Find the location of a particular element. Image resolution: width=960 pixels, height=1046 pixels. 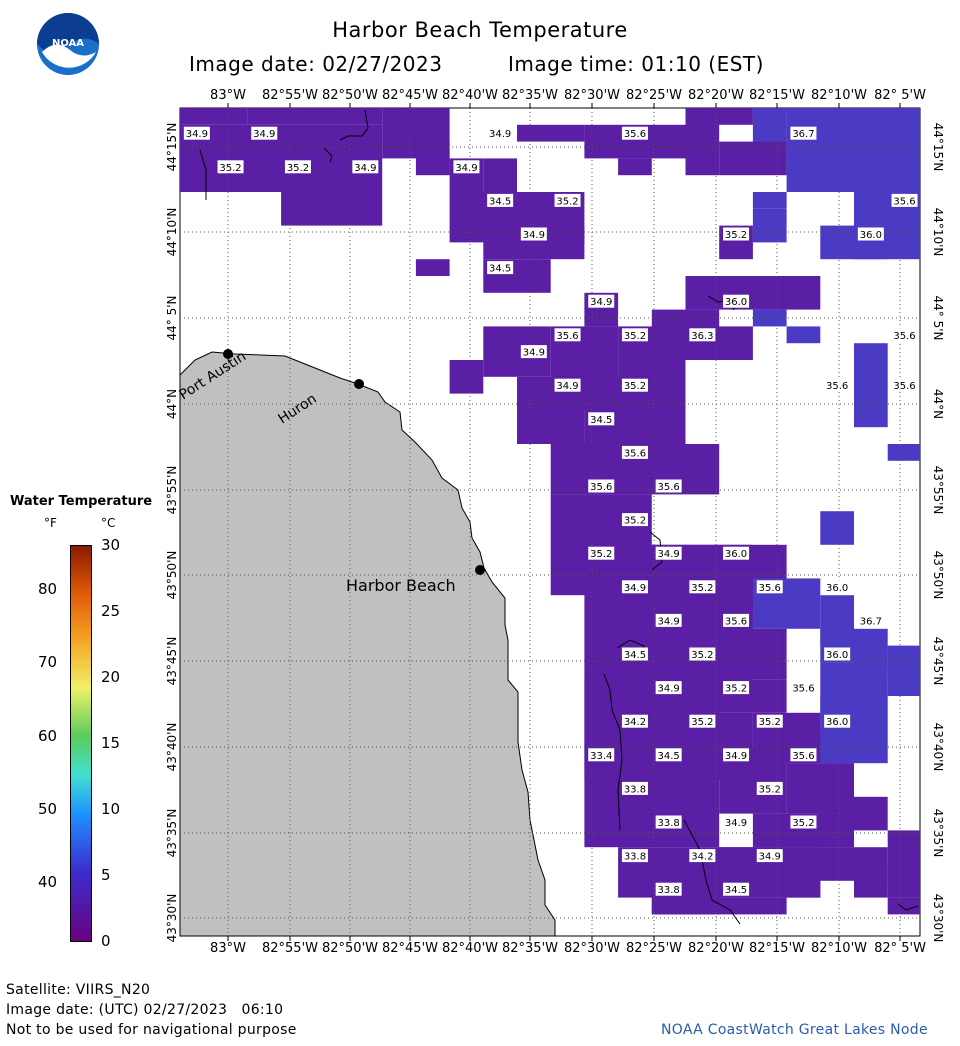

lon-label-bottom: 82°15'W is located at coordinates (777, 948).